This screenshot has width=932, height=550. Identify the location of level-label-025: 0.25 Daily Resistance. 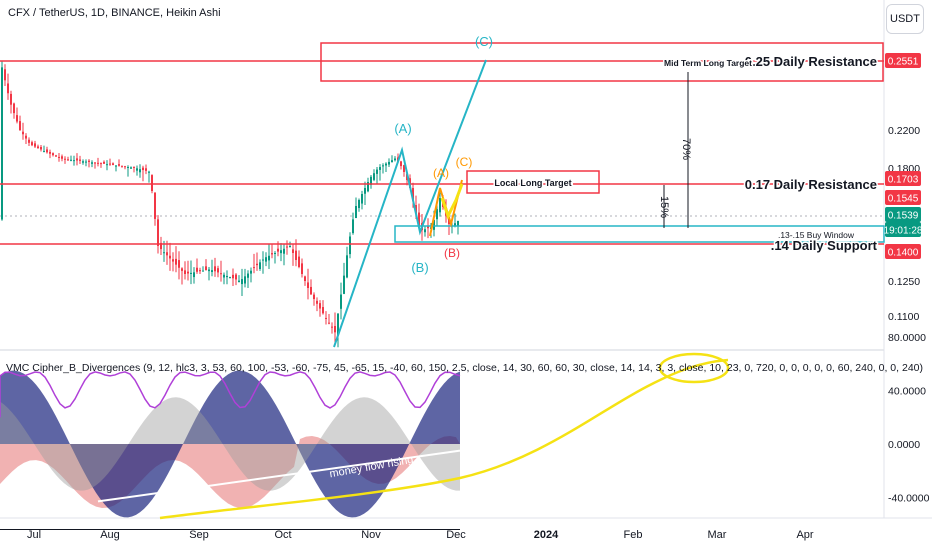
(811, 61).